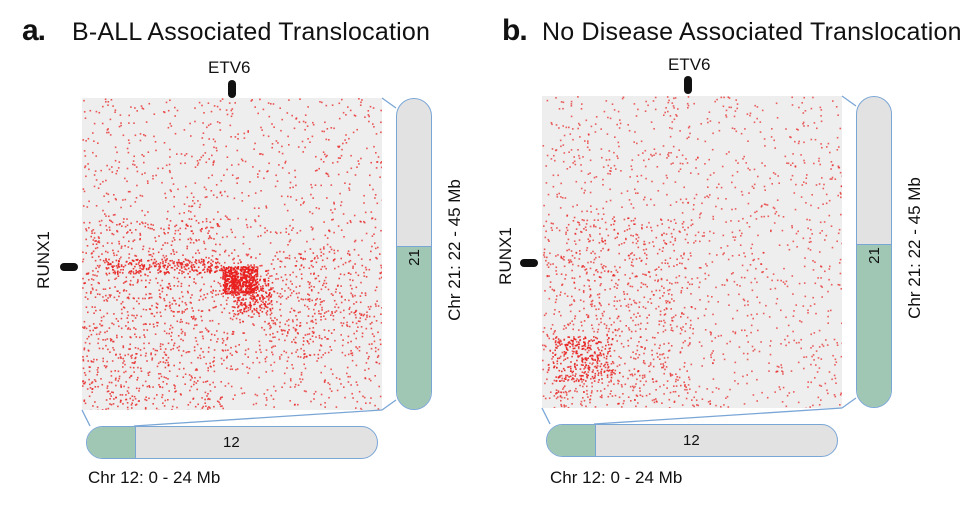 The width and height of the screenshot is (980, 505). What do you see at coordinates (86, 418) in the screenshot?
I see `connector-12-left` at bounding box center [86, 418].